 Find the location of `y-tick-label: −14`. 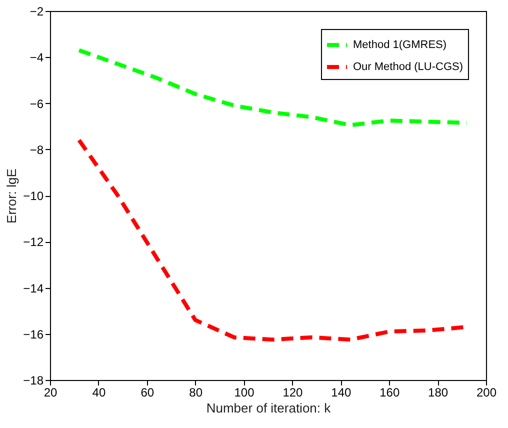

y-tick-label: −14 is located at coordinates (33, 288).